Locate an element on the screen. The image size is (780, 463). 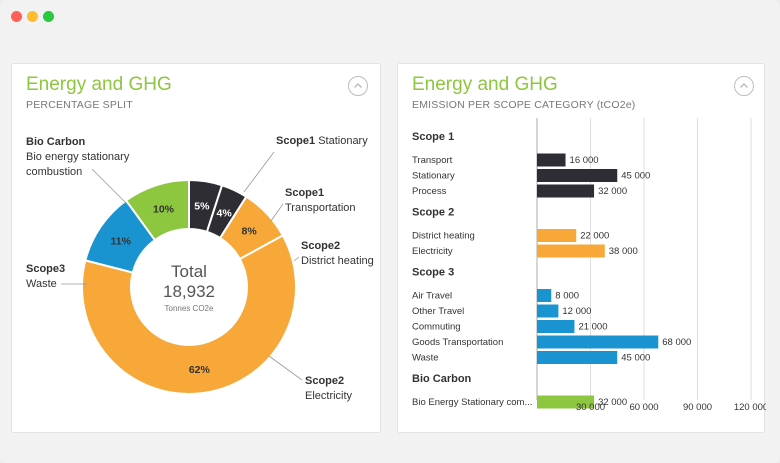
slice-category-label: Scope1 is located at coordinates (304, 193).